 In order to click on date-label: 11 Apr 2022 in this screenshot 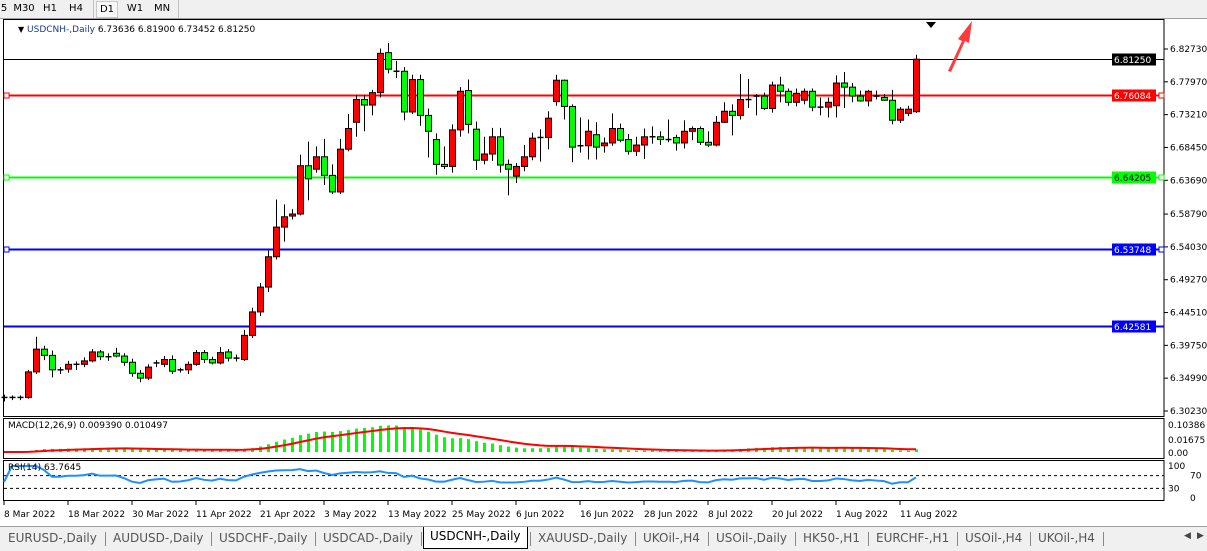, I will do `click(224, 515)`.